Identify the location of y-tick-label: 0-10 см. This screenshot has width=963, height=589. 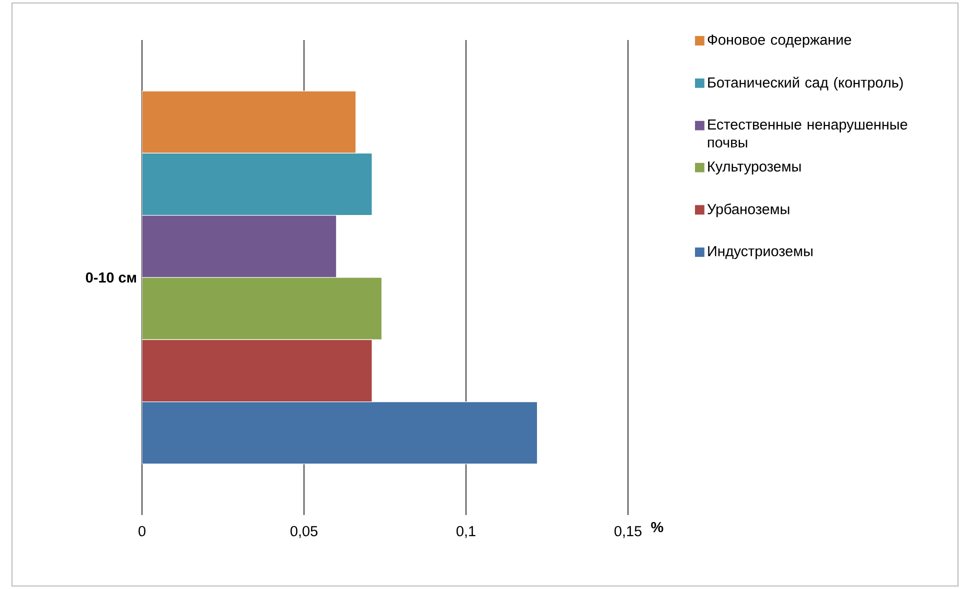
(111, 277).